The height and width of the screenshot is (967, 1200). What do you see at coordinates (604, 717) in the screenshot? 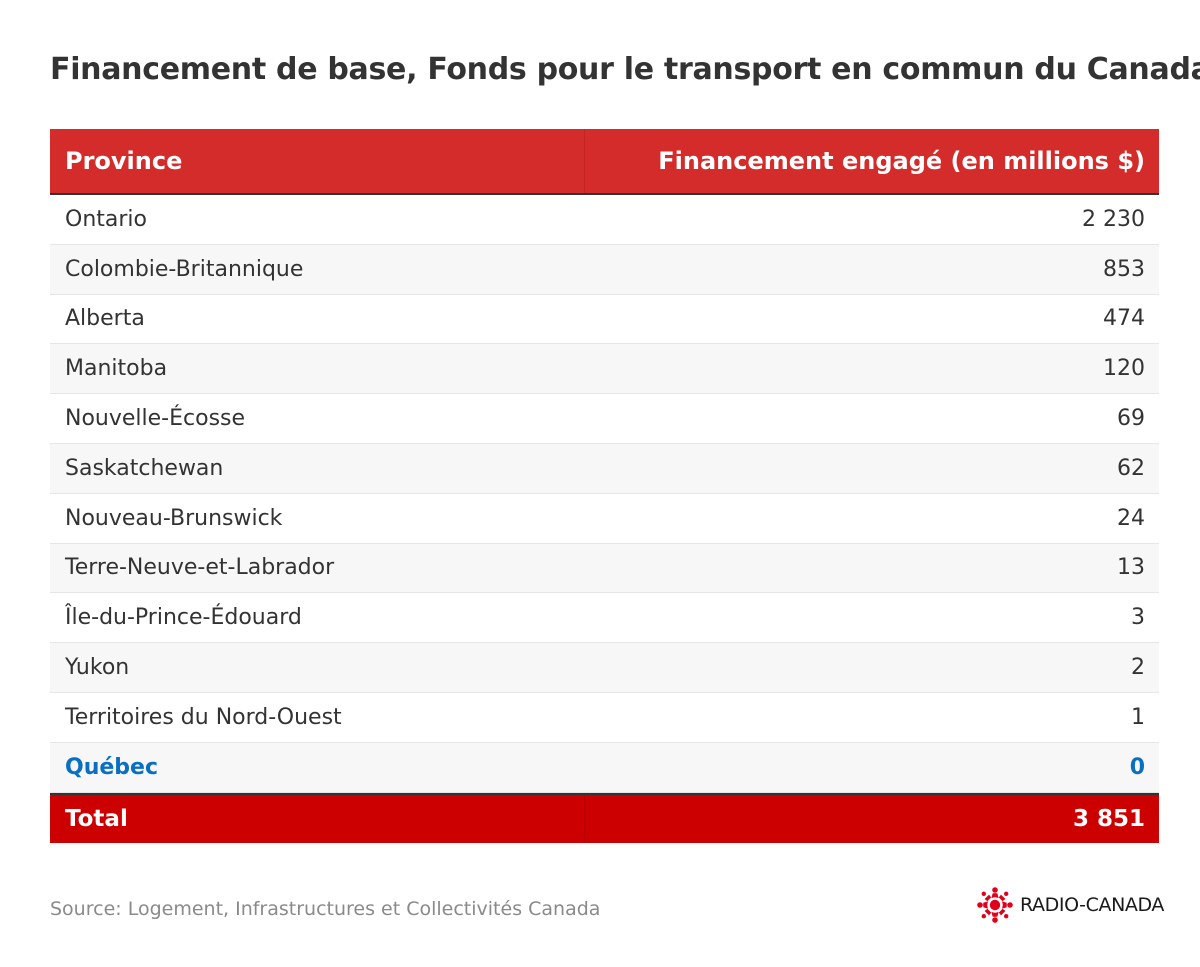
I see `table-row: Territoires du Nord-Ouest 1` at bounding box center [604, 717].